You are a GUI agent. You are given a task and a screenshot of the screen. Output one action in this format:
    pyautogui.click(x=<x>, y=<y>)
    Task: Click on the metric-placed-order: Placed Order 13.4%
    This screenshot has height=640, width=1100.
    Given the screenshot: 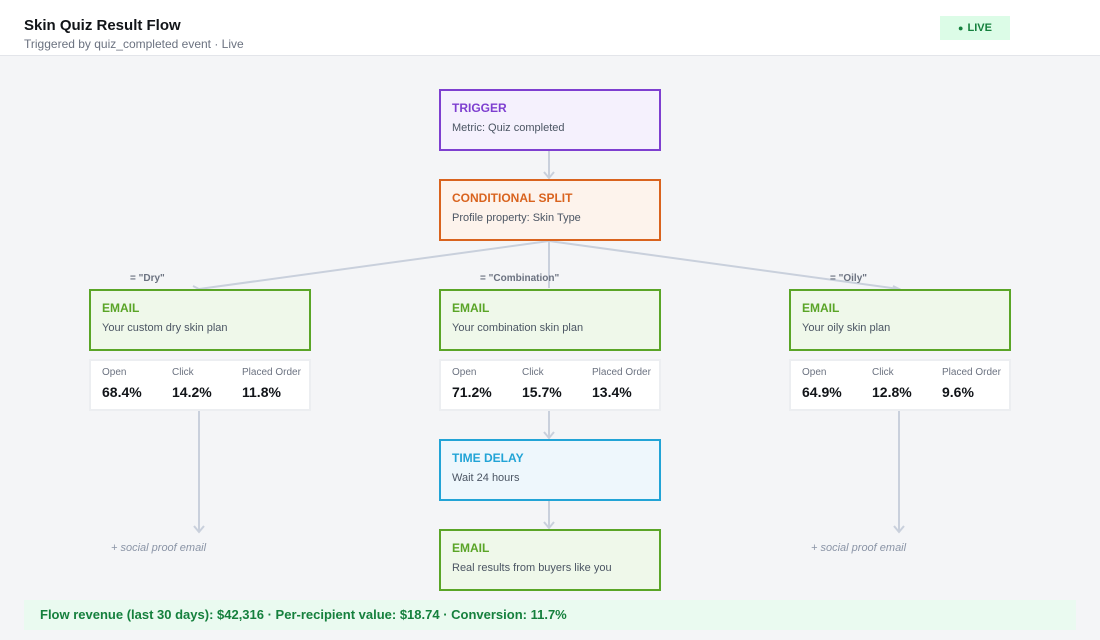 What is the action you would take?
    pyautogui.click(x=621, y=383)
    